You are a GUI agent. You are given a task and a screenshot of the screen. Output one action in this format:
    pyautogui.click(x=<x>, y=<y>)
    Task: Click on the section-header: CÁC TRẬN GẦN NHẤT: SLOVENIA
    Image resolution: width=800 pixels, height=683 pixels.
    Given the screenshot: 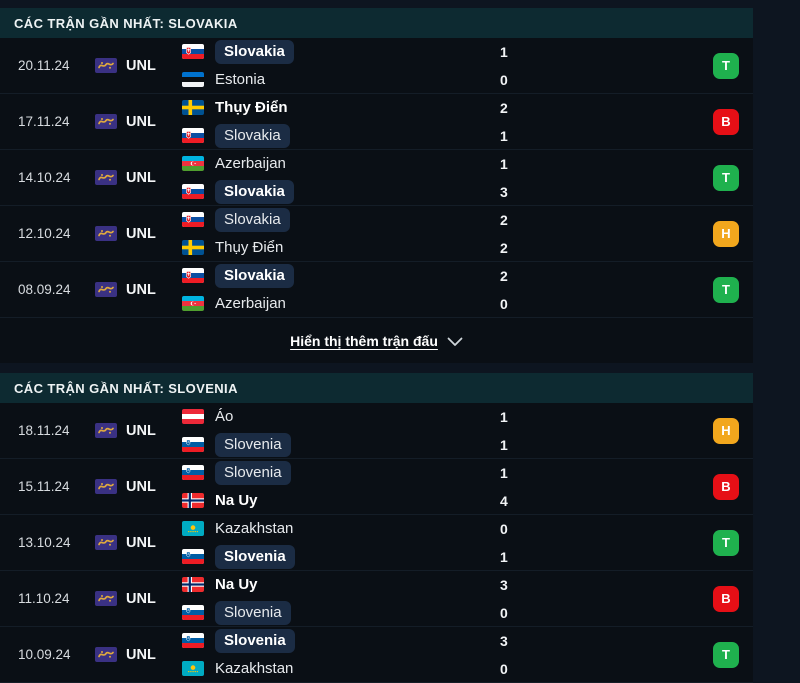 What is the action you would take?
    pyautogui.click(x=376, y=388)
    